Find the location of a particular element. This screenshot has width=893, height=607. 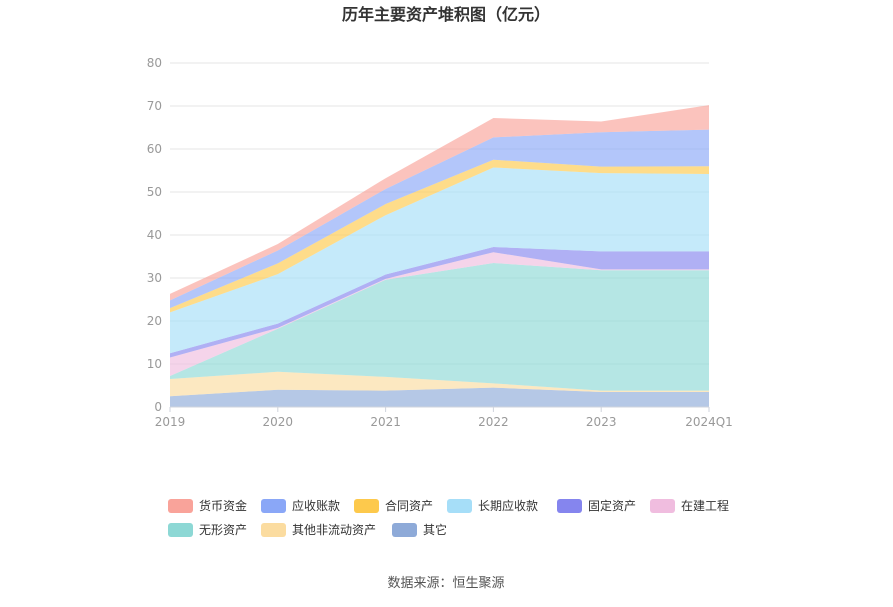

y-tick-label: 80 is located at coordinates (154, 63).